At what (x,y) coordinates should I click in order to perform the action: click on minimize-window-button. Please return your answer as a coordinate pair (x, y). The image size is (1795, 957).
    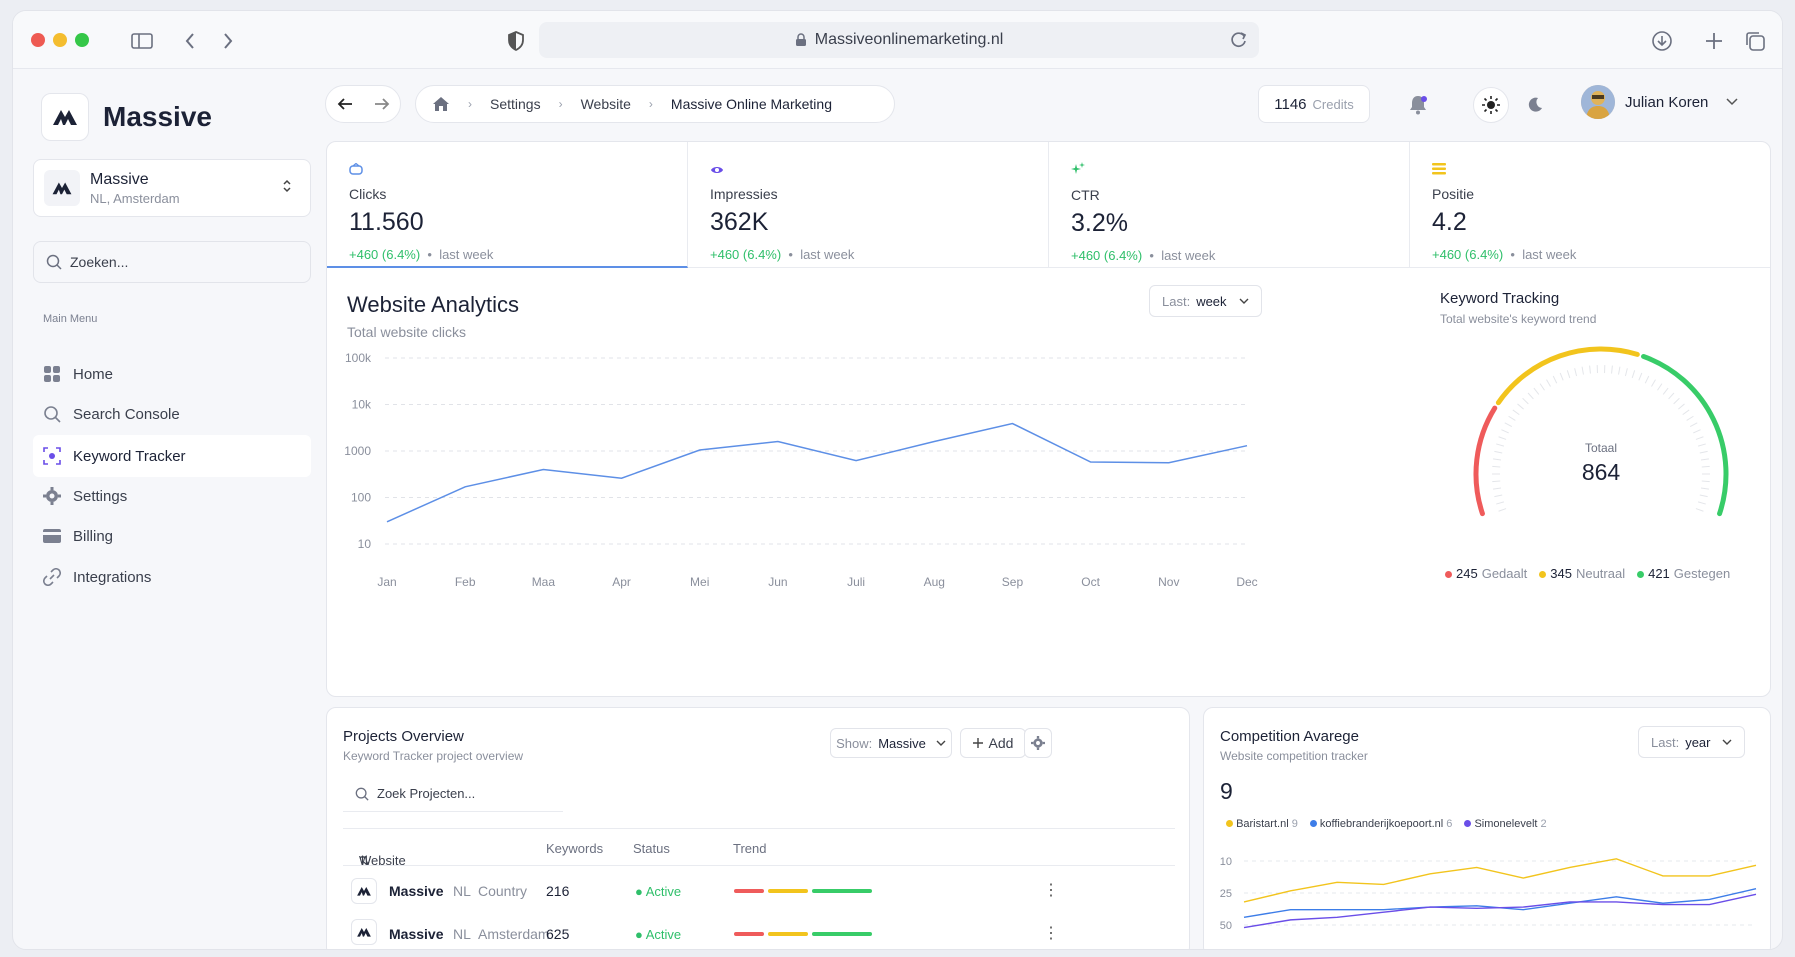
    Looking at the image, I should click on (60, 40).